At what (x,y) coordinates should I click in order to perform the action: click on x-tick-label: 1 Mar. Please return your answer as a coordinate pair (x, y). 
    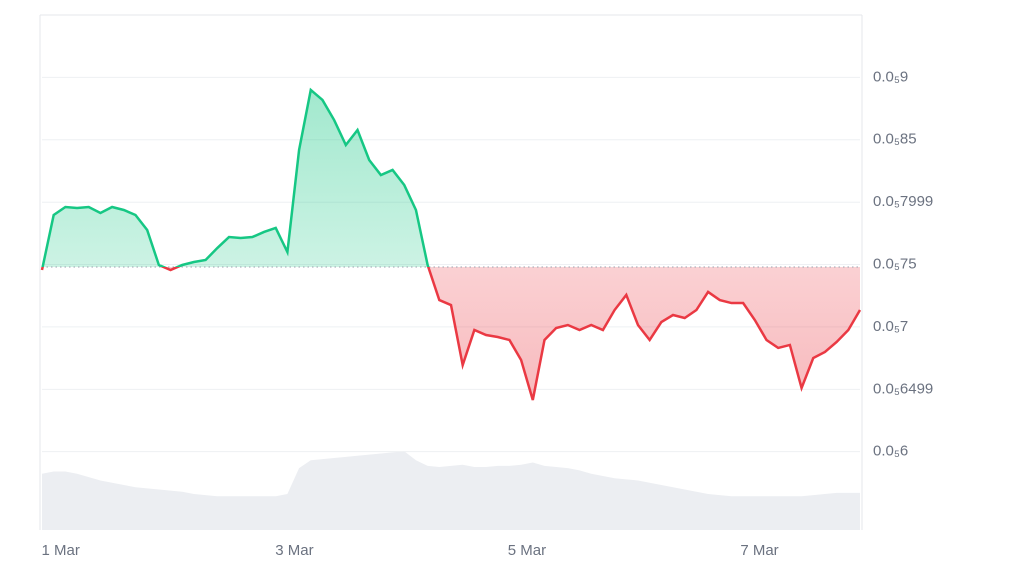
    Looking at the image, I should click on (61, 550).